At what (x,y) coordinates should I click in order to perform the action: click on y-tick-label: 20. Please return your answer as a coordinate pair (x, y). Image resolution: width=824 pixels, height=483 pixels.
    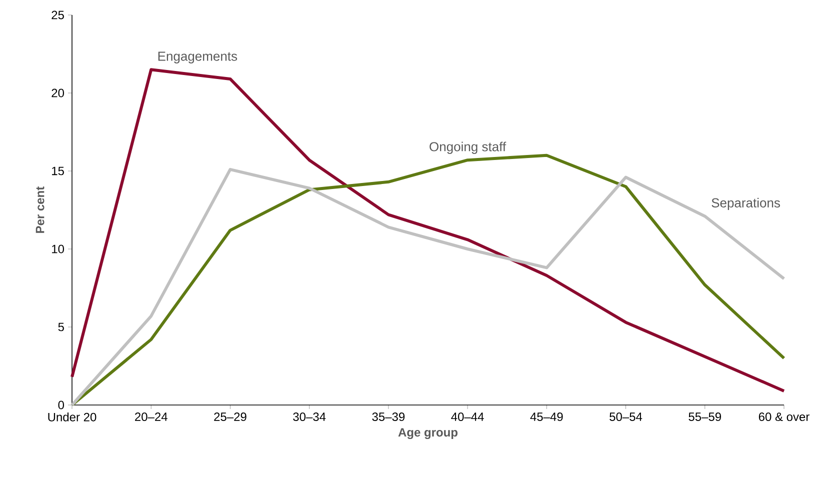
    Looking at the image, I should click on (58, 93).